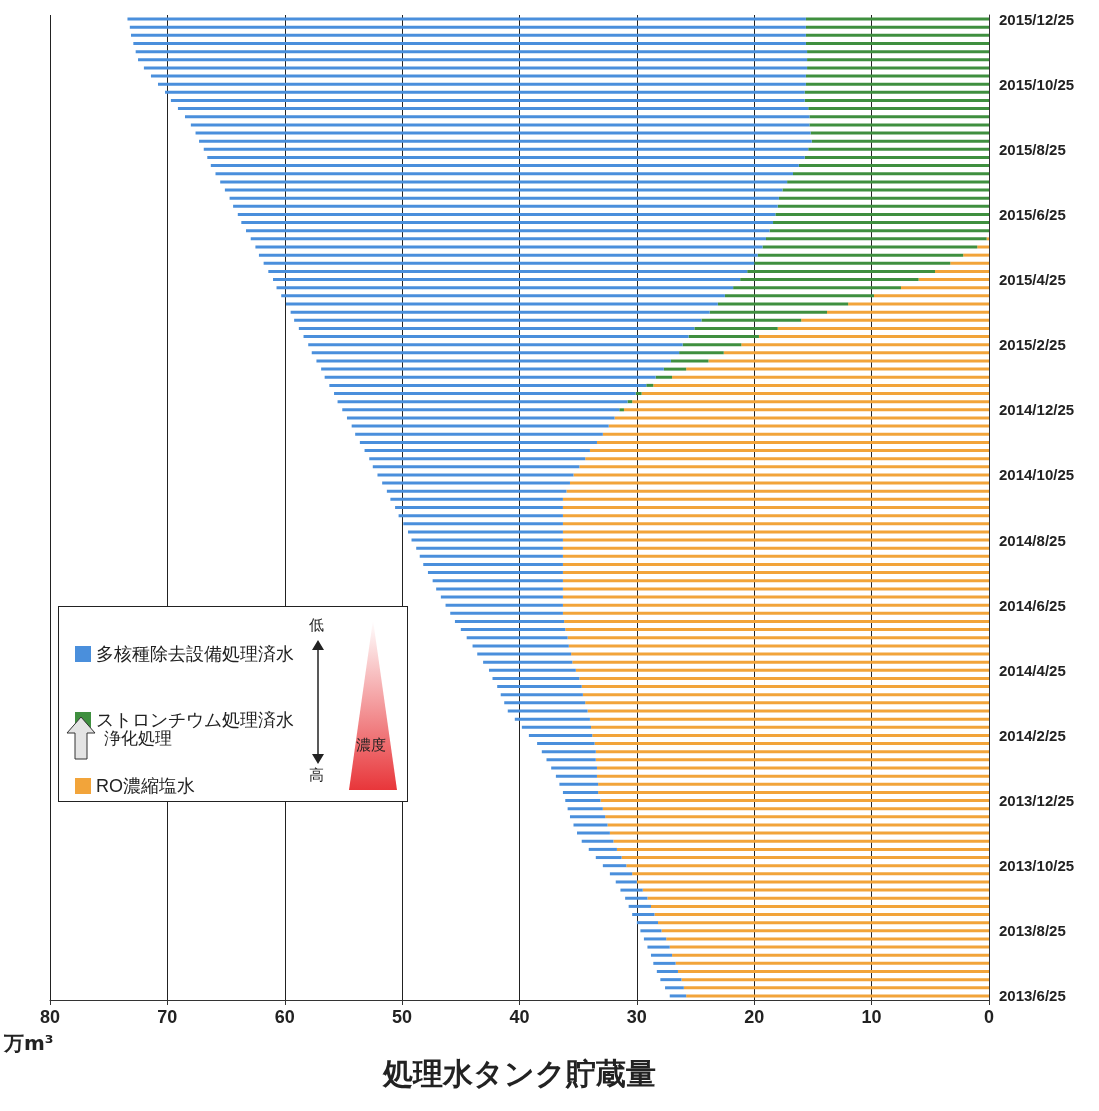 This screenshot has height=1111, width=1099. I want to click on x-tick-label: 80, so click(50, 1017).